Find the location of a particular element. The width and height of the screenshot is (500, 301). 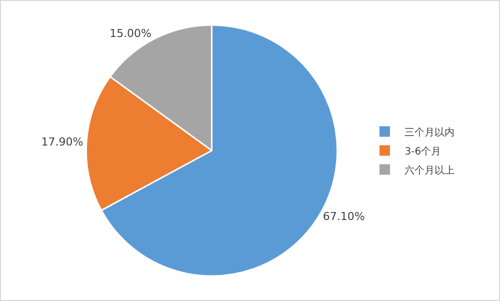

legend-label: 三个月以内 is located at coordinates (429, 132).